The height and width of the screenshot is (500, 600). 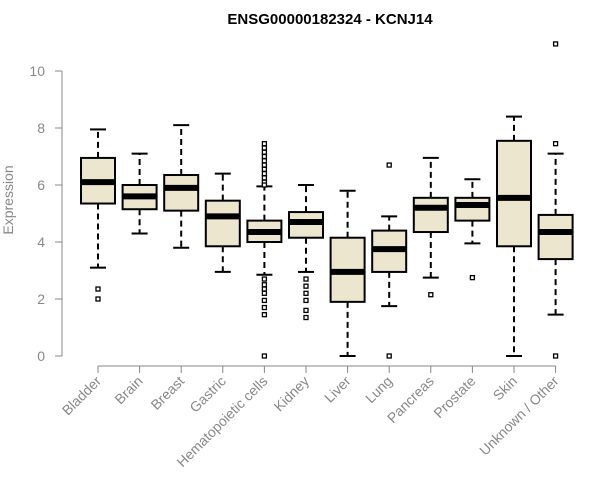 What do you see at coordinates (347, 273) in the screenshot?
I see `box-liver` at bounding box center [347, 273].